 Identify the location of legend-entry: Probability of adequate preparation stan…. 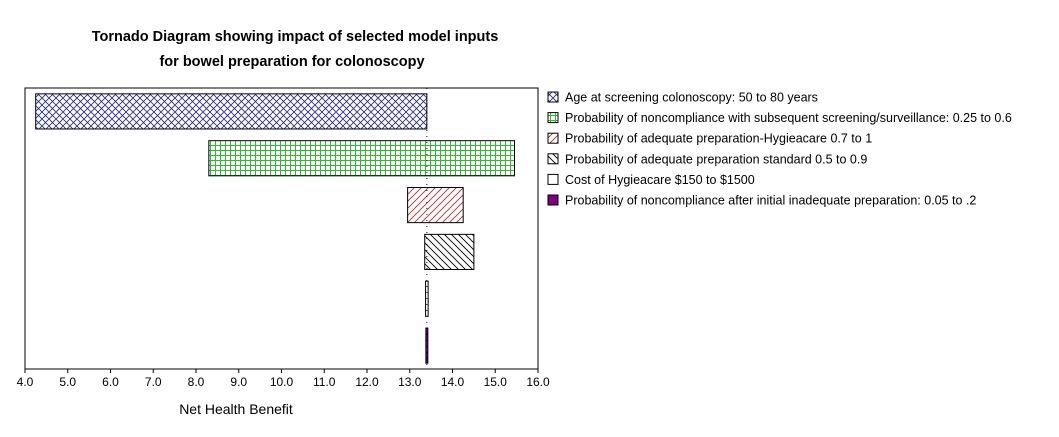
(716, 159).